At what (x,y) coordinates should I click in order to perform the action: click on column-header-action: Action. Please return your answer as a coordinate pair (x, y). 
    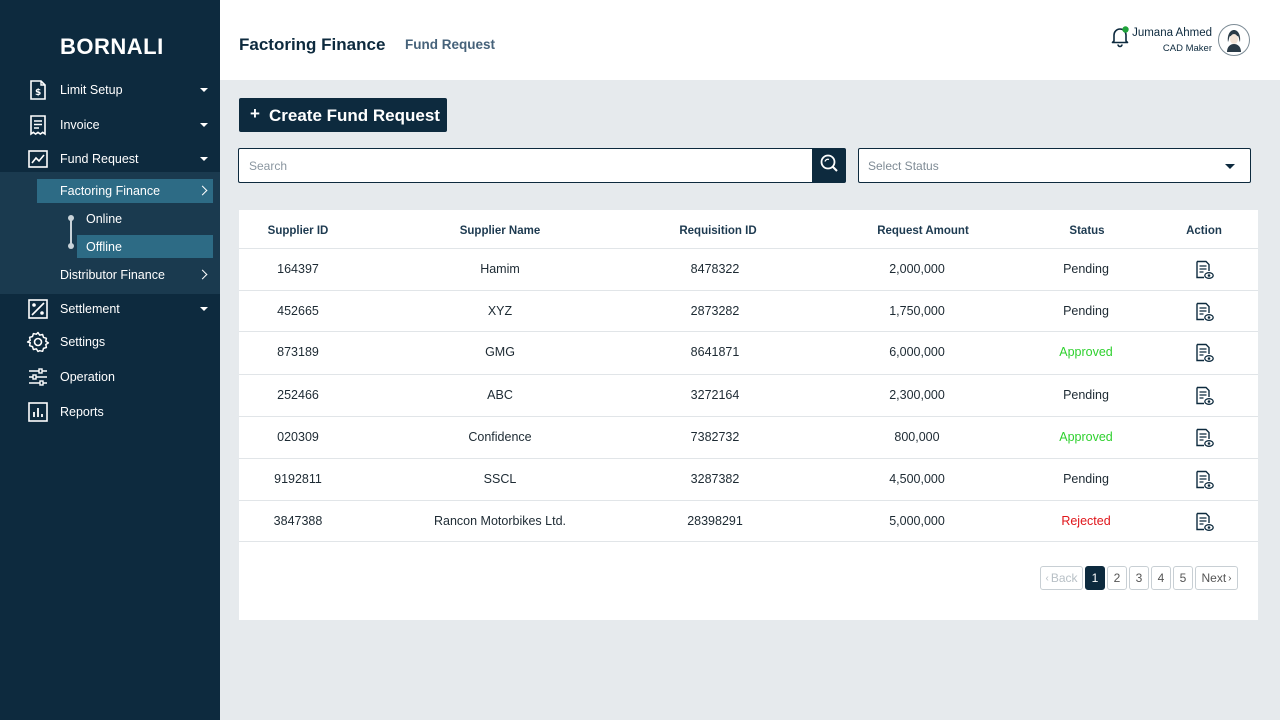
    Looking at the image, I should click on (1204, 231).